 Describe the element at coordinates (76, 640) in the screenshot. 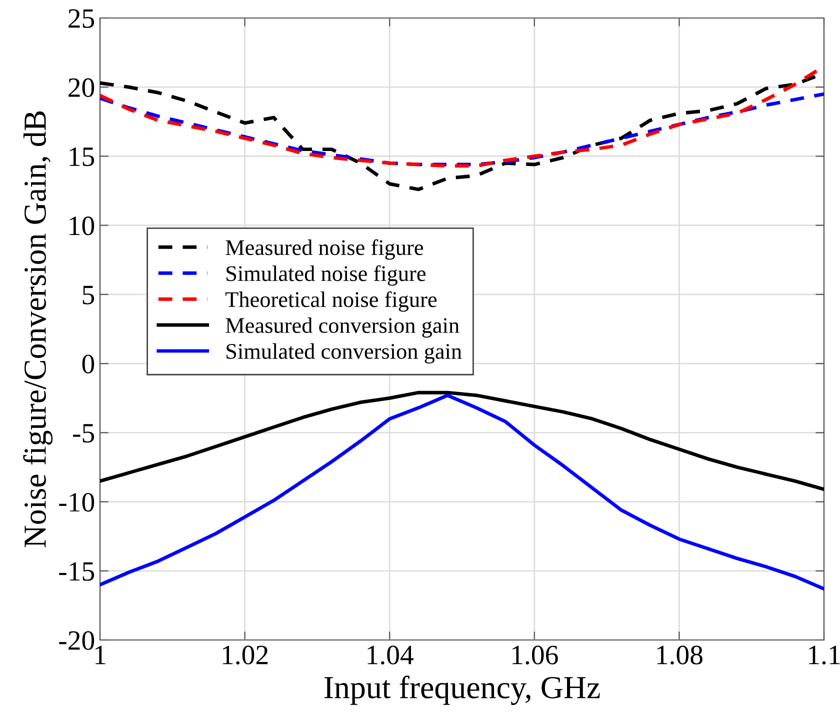

I see `y-tick-label: -20` at that location.